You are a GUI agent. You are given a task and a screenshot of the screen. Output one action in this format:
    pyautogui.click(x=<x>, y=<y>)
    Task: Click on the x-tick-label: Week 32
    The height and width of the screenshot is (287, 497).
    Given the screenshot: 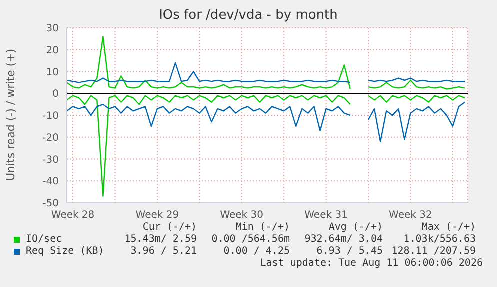 What is the action you would take?
    pyautogui.click(x=410, y=216)
    